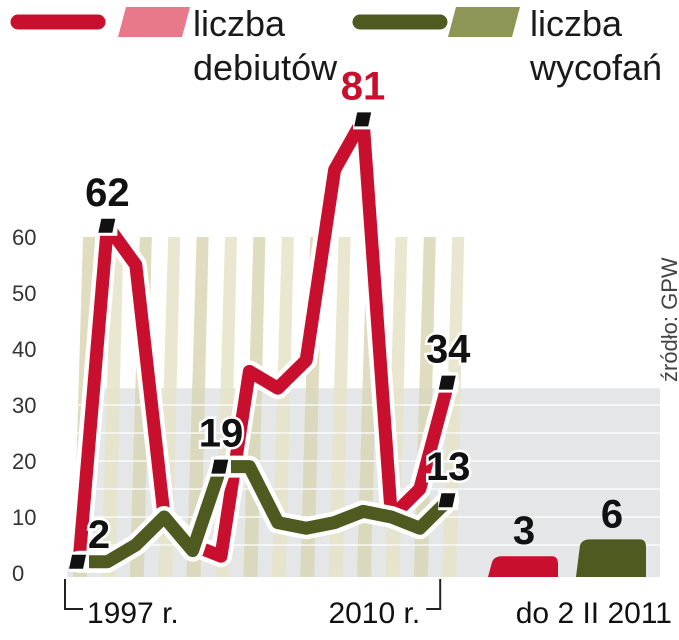 Image resolution: width=679 pixels, height=640 pixels. What do you see at coordinates (24, 405) in the screenshot?
I see `y-tick-label: 30` at bounding box center [24, 405].